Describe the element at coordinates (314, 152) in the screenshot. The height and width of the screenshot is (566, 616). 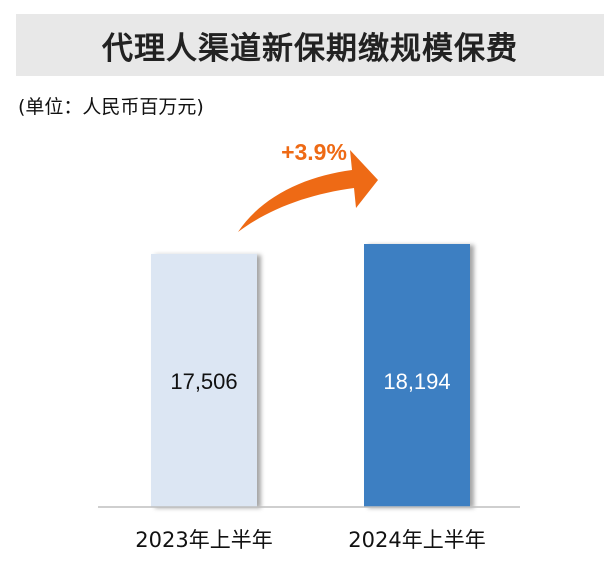
I see `growth-annotation: +3.9%` at that location.